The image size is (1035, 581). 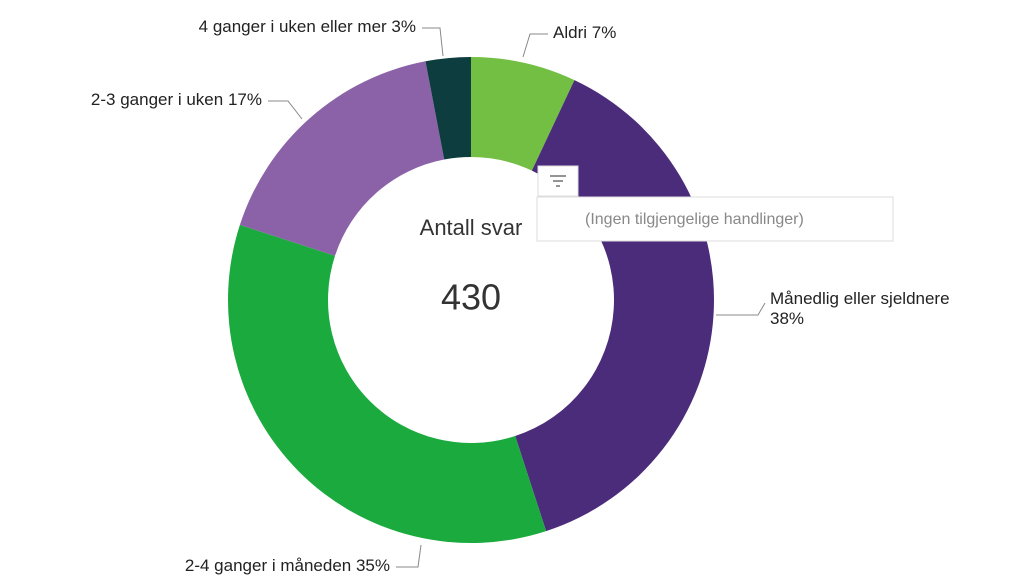 I want to click on label-value: 7%, so click(x=604, y=32).